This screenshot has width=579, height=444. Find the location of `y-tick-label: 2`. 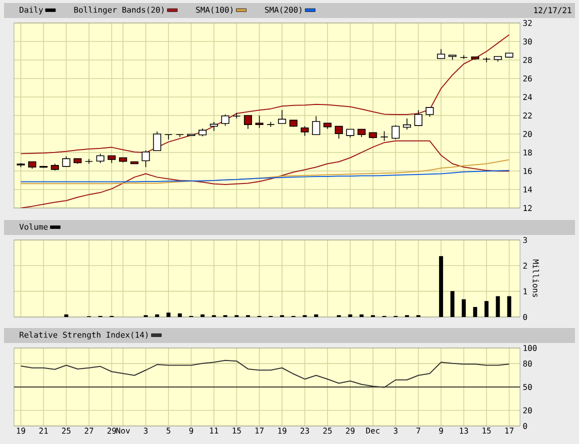

y-tick-label: 2 is located at coordinates (525, 265).